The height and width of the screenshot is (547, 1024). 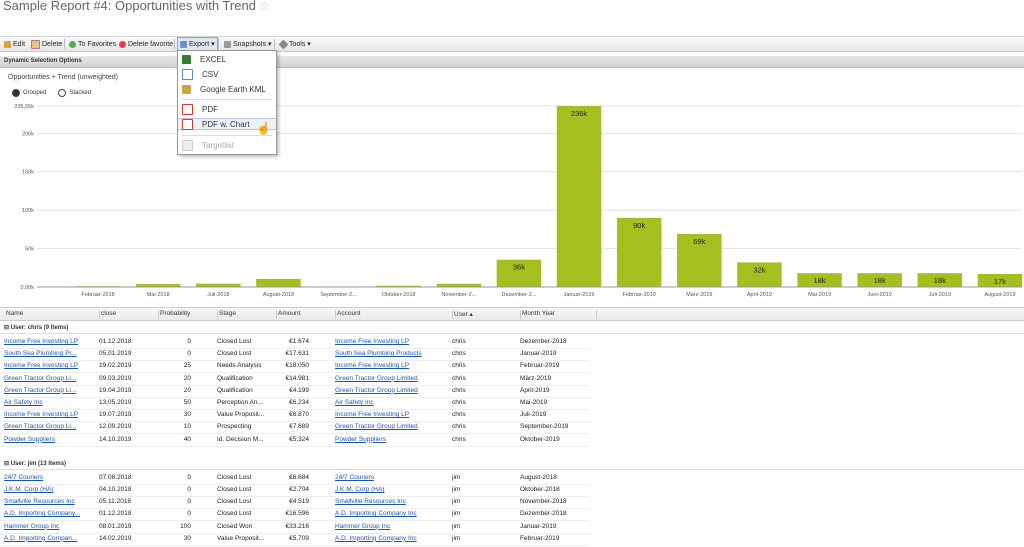 I want to click on opportunity-link: Powder Suppliers, so click(x=29, y=439).